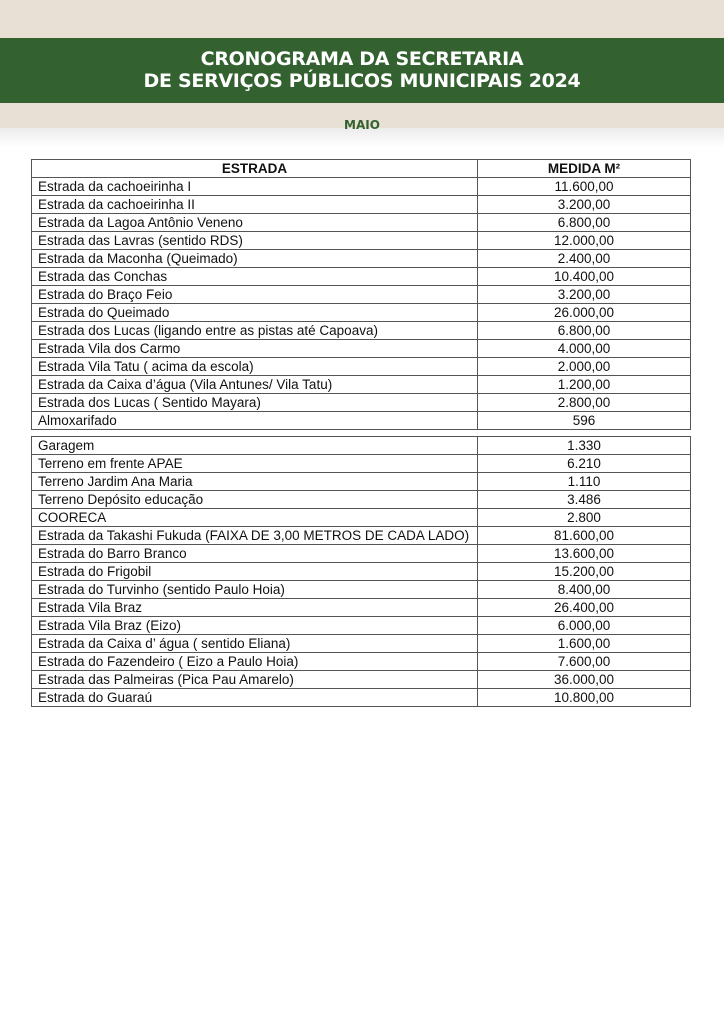 This screenshot has height=1024, width=724. I want to click on area-value: 1.330, so click(584, 445).